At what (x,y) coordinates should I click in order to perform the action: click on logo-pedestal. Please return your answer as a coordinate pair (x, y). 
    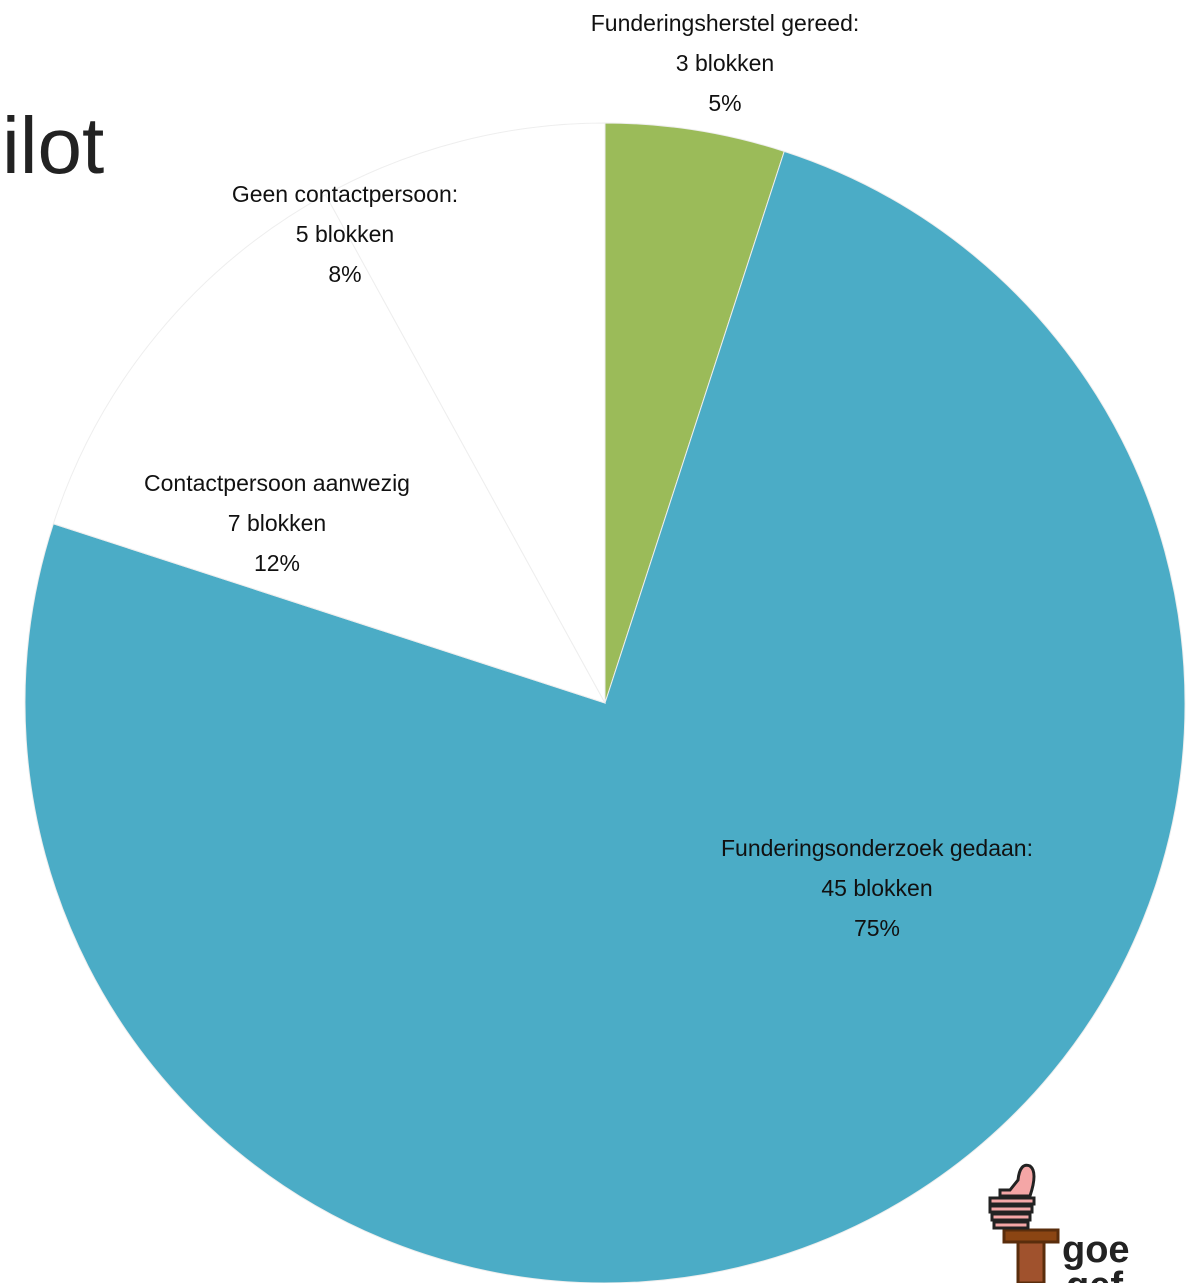
    Looking at the image, I should click on (1031, 1259).